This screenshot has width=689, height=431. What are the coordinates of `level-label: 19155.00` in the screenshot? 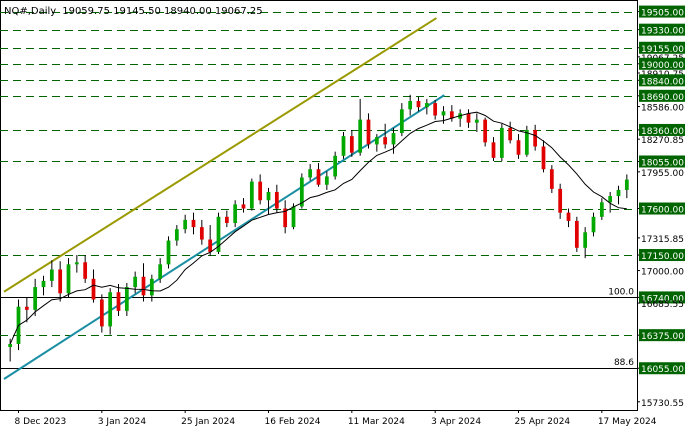 It's located at (662, 50).